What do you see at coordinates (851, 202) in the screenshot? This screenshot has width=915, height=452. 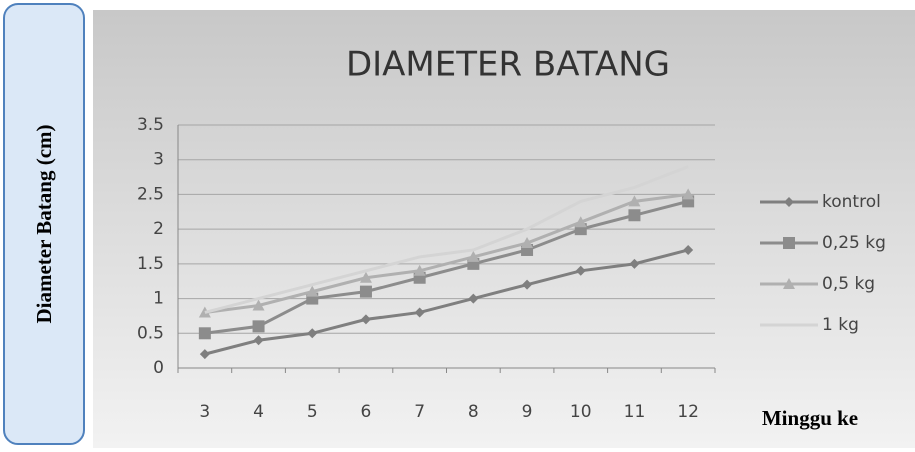 I see `legend-label: kontrol` at bounding box center [851, 202].